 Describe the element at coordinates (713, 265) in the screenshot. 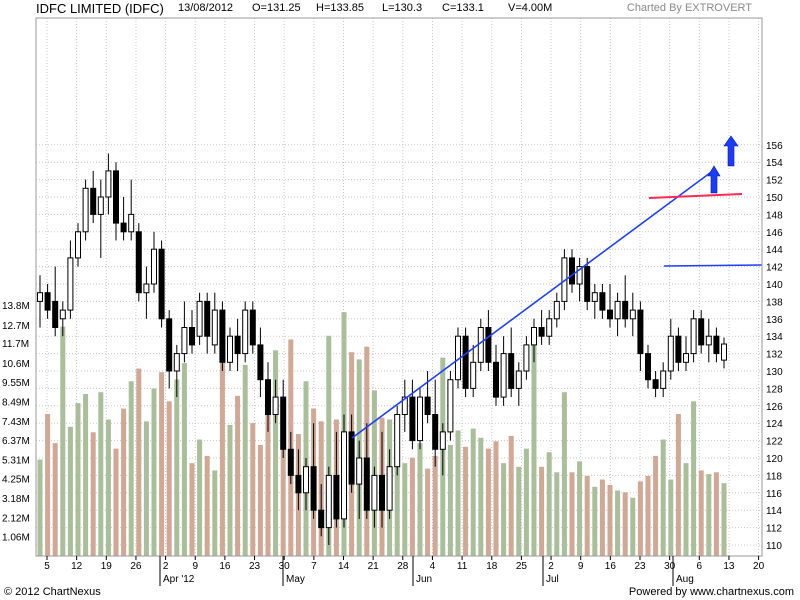

I see `support-line` at that location.